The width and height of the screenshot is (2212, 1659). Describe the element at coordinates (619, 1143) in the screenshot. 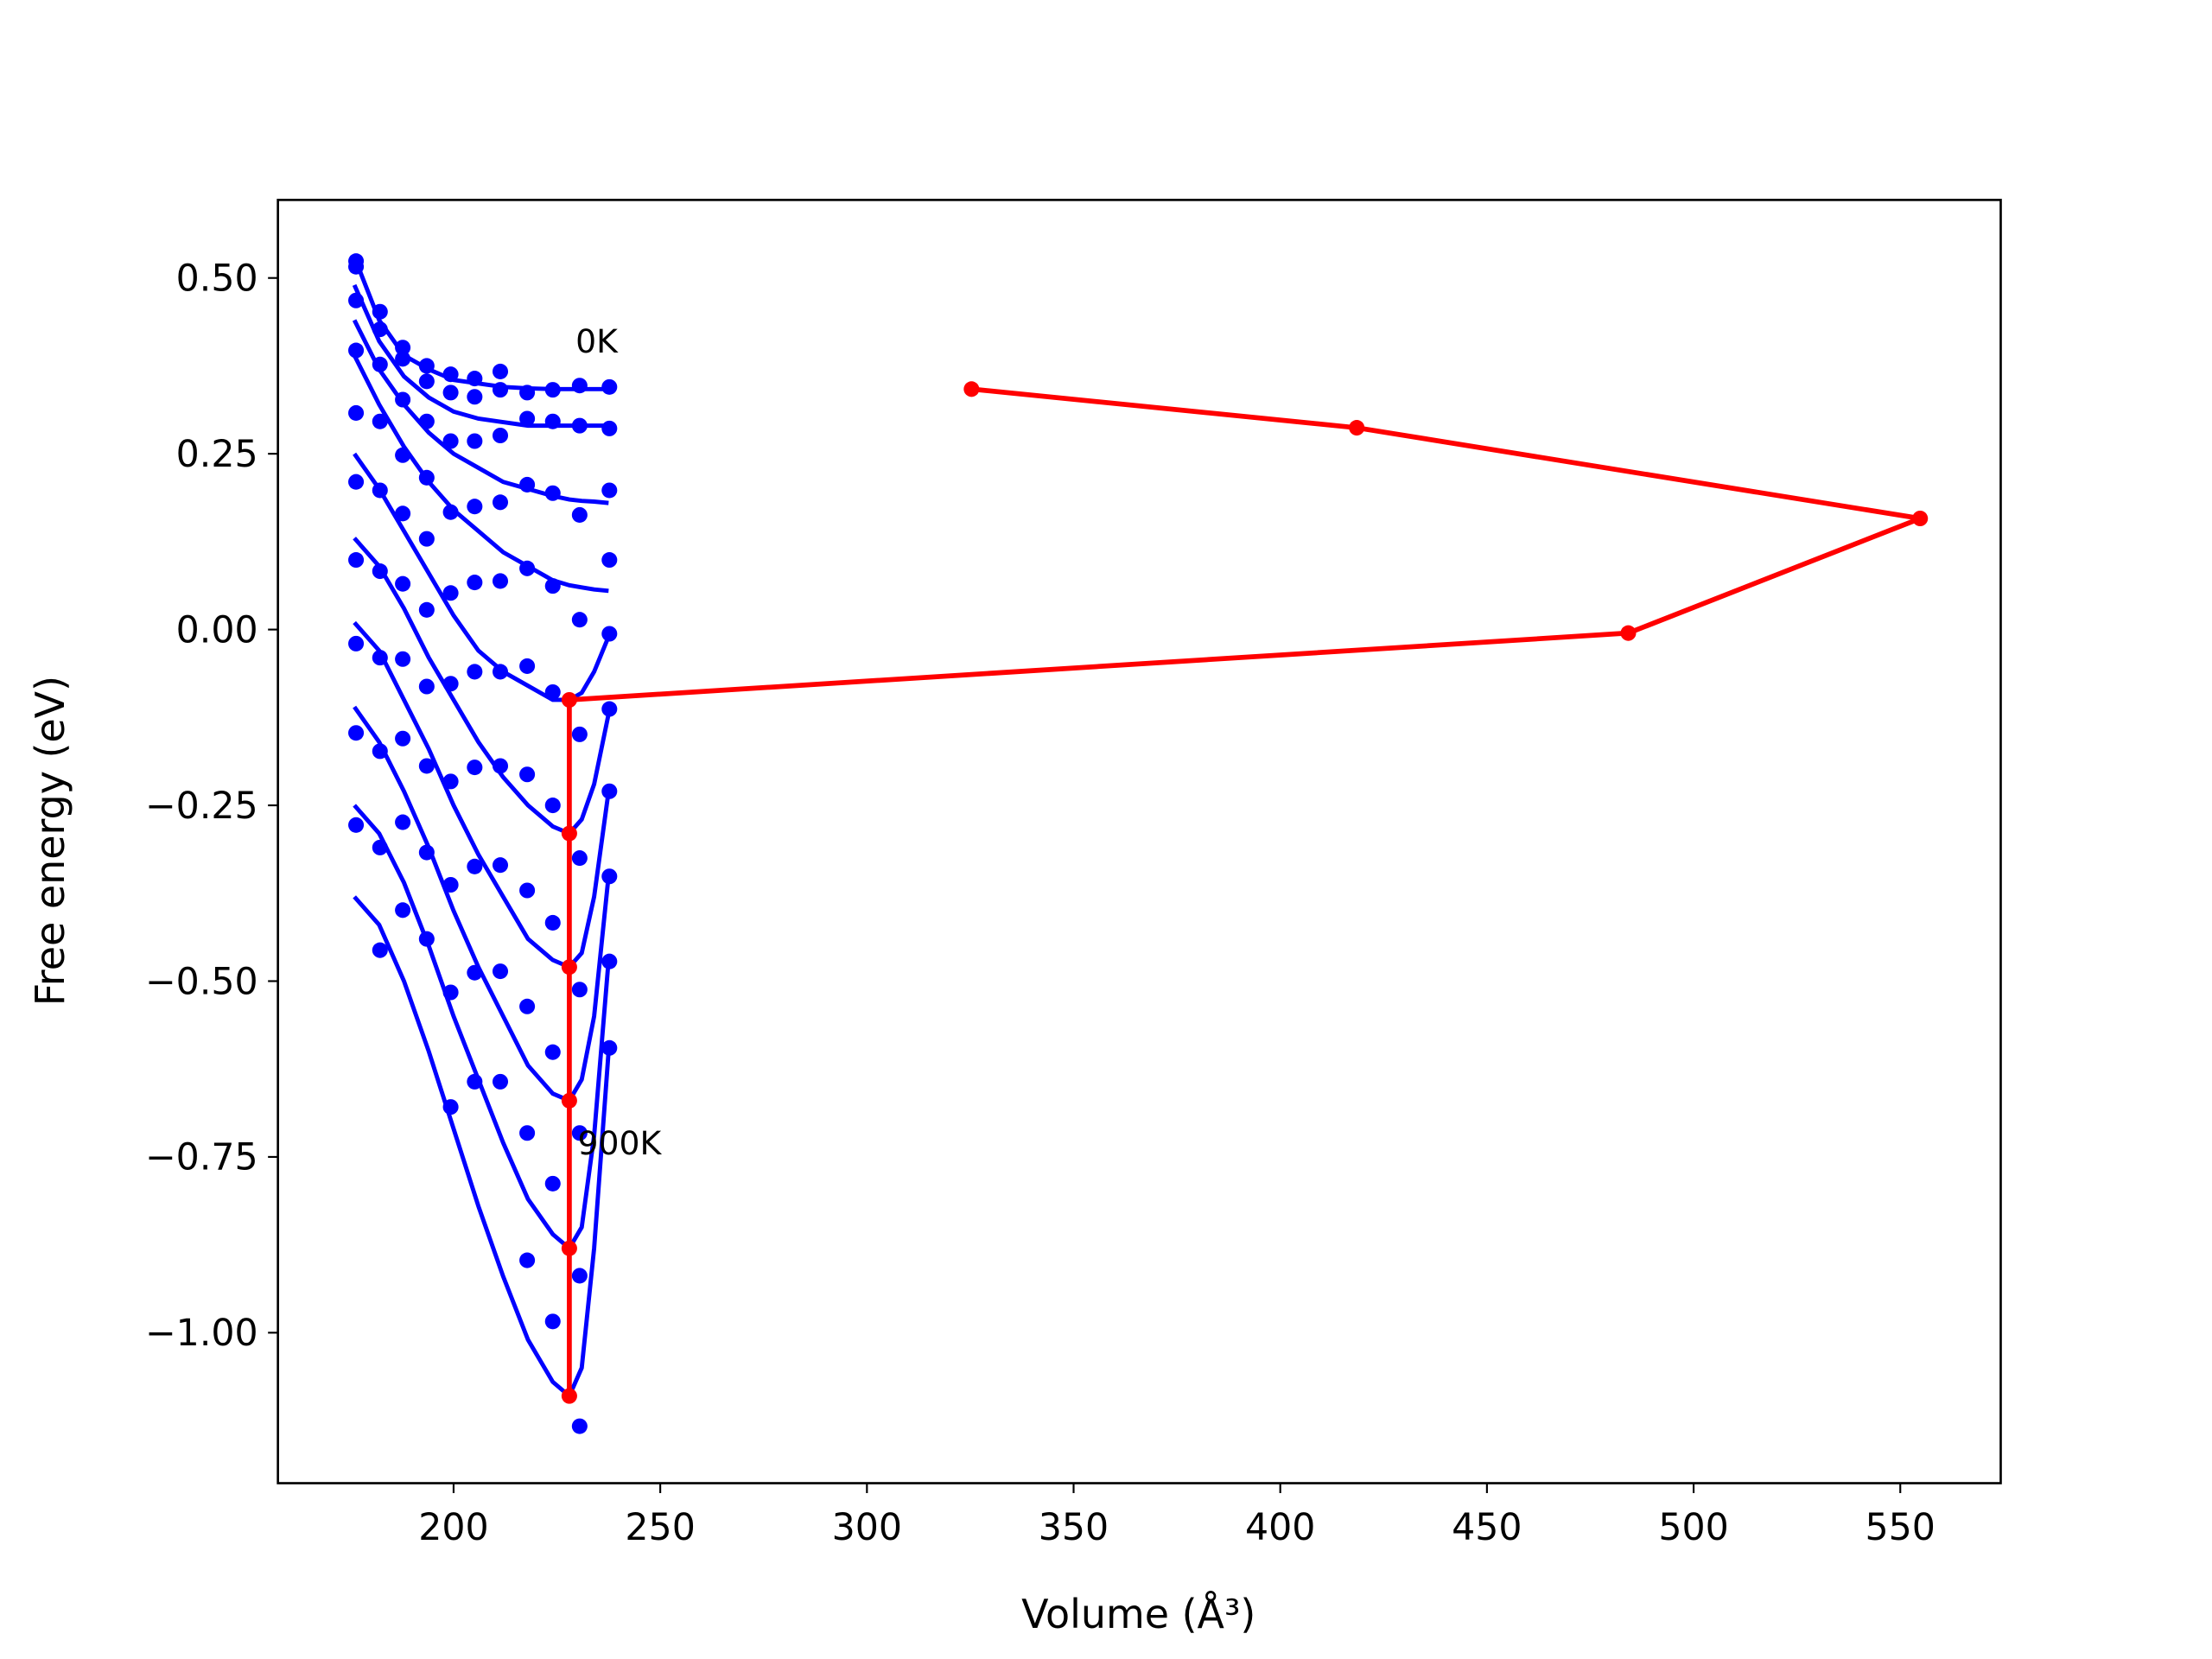

I see `annotation: 900K` at that location.